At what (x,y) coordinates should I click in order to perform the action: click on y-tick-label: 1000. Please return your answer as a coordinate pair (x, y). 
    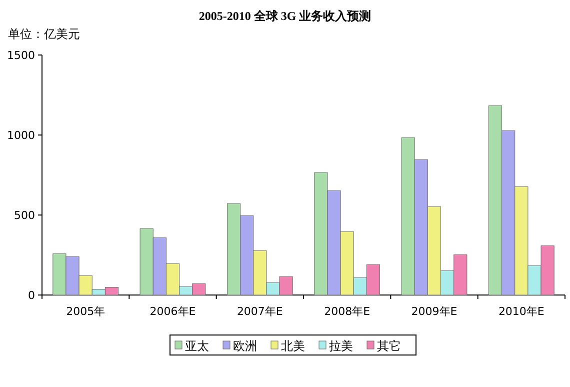
    Looking at the image, I should click on (21, 135).